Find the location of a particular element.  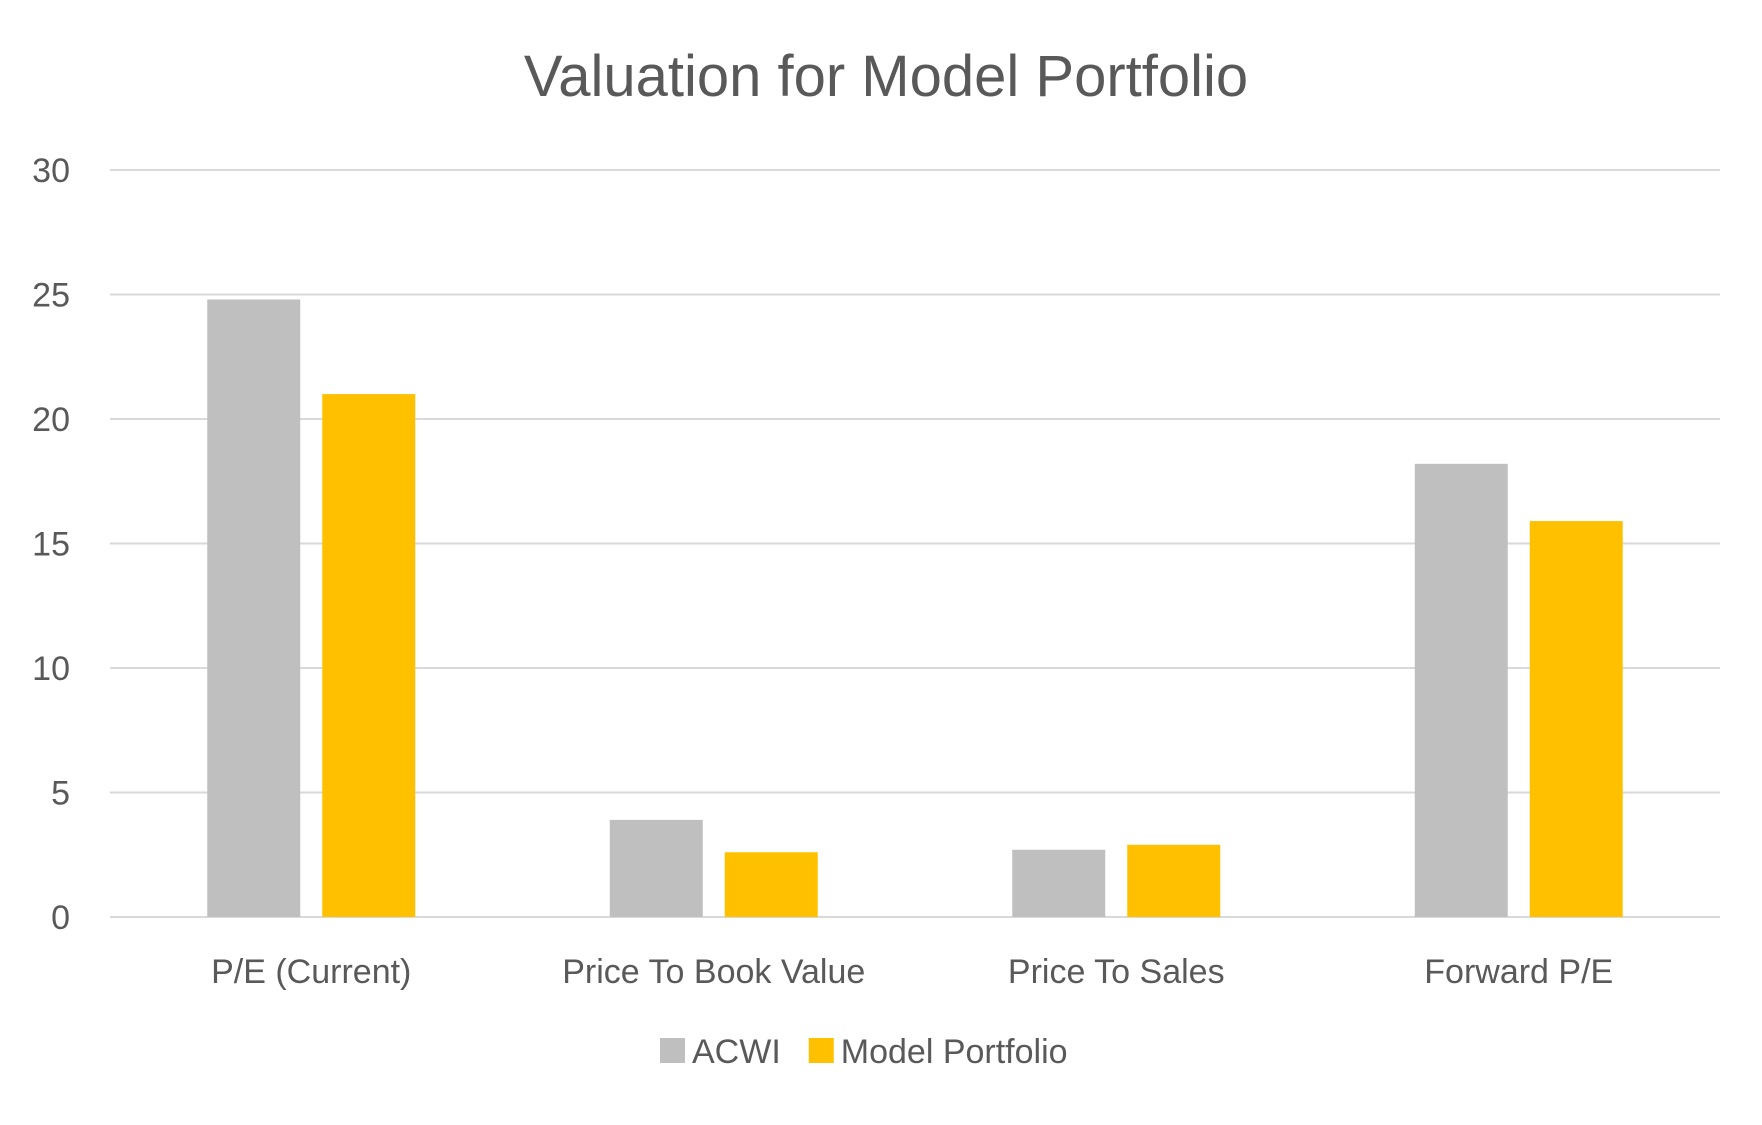

y-tick-label: 15 is located at coordinates (51, 545).